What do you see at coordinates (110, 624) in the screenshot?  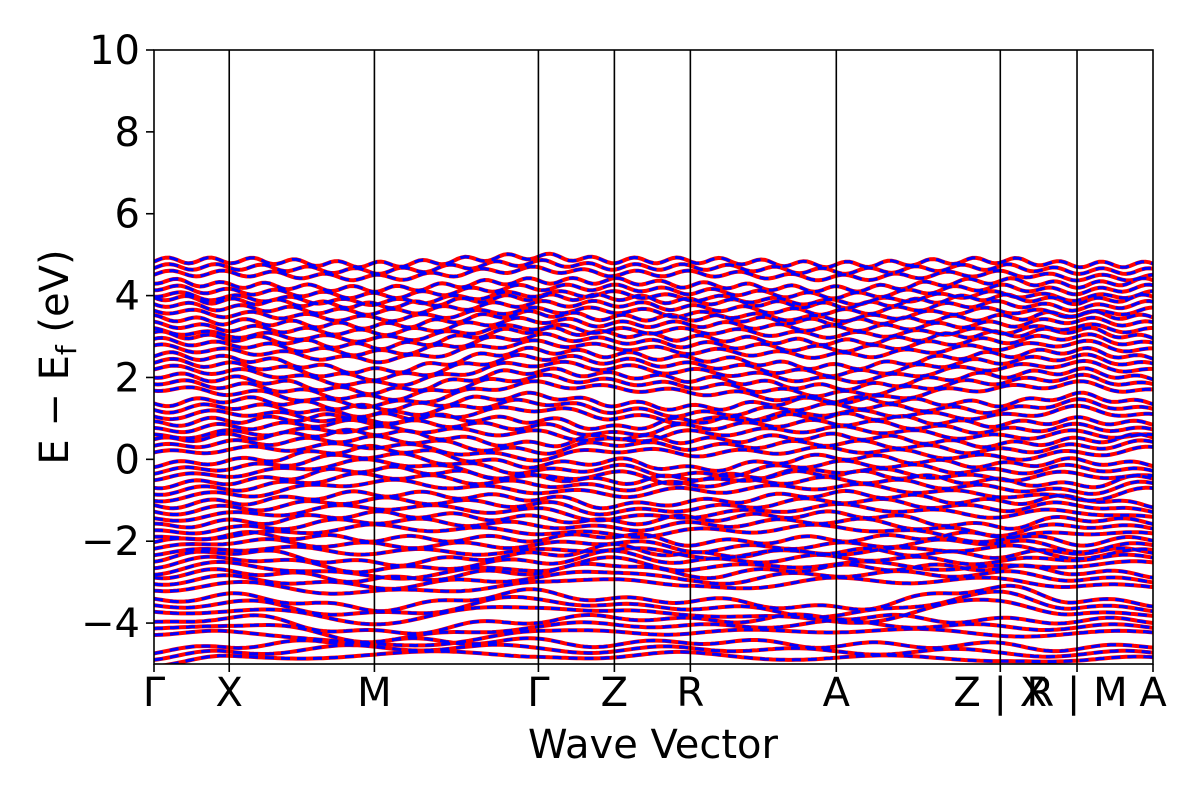 I see `y-tick-label: −4` at bounding box center [110, 624].